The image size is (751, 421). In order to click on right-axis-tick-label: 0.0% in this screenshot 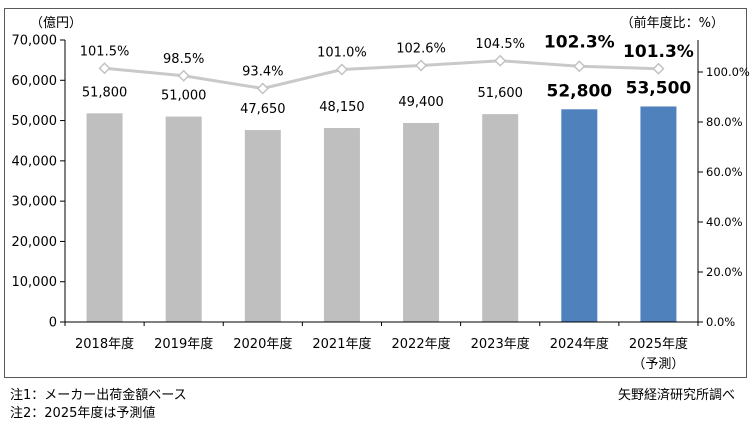, I will do `click(720, 322)`.